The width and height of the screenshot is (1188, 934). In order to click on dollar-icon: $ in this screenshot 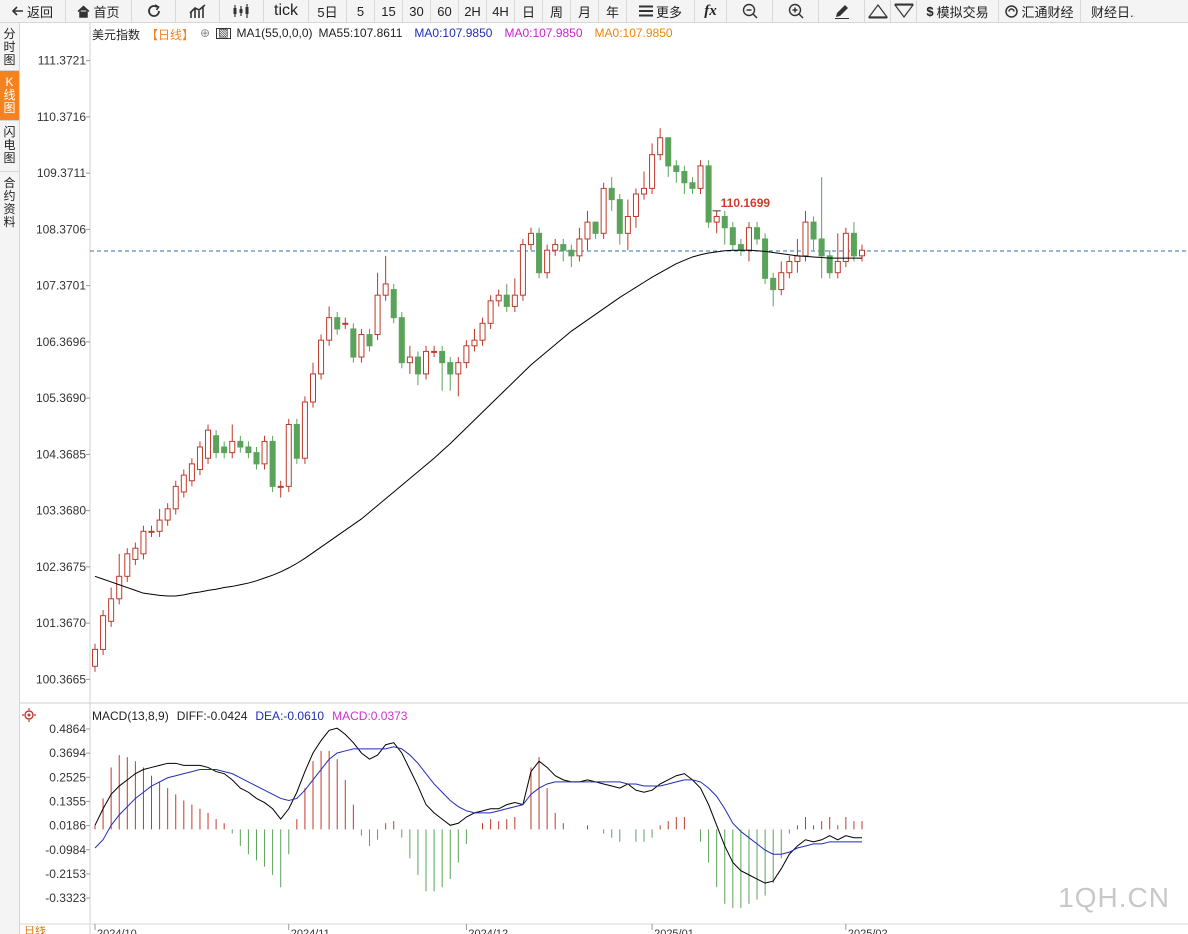, I will do `click(930, 11)`.